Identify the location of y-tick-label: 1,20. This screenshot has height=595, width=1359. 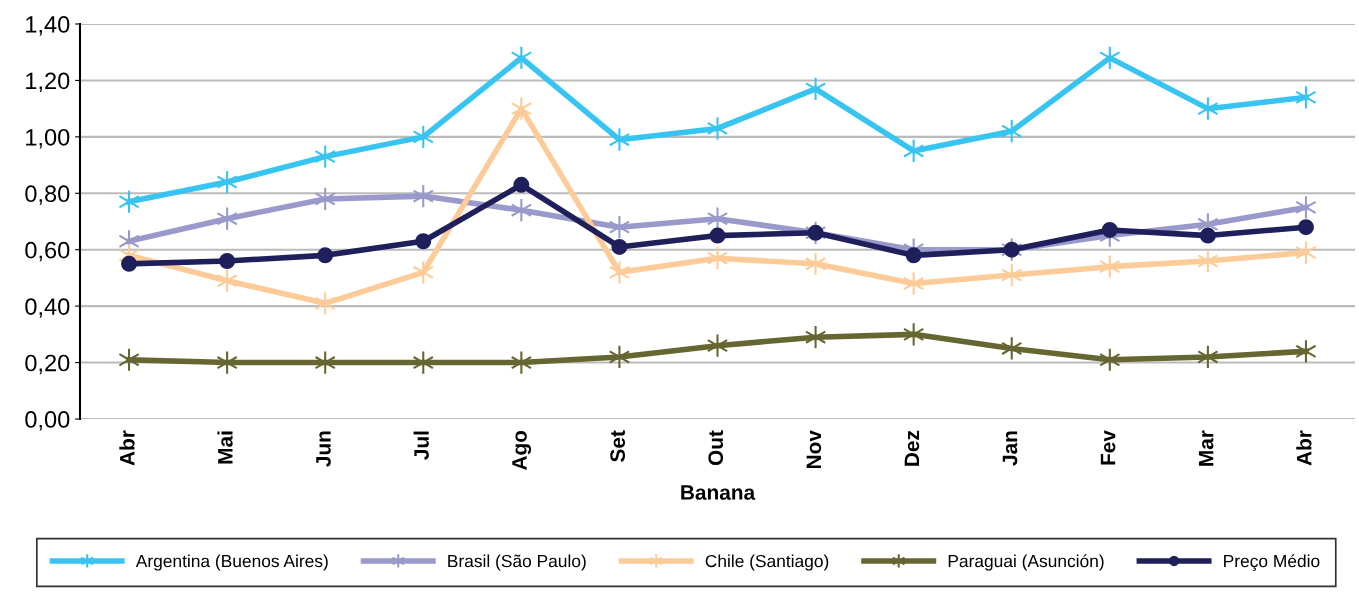
(48, 82).